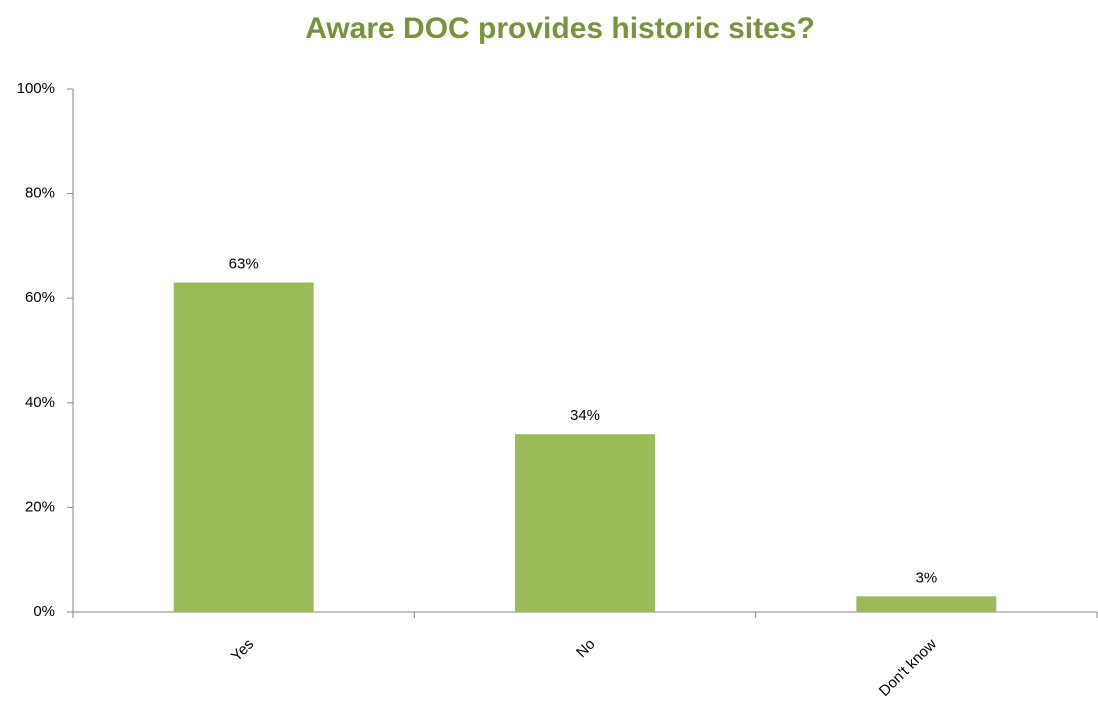 The width and height of the screenshot is (1098, 709). Describe the element at coordinates (44, 611) in the screenshot. I see `y-tick-label: 0%` at that location.